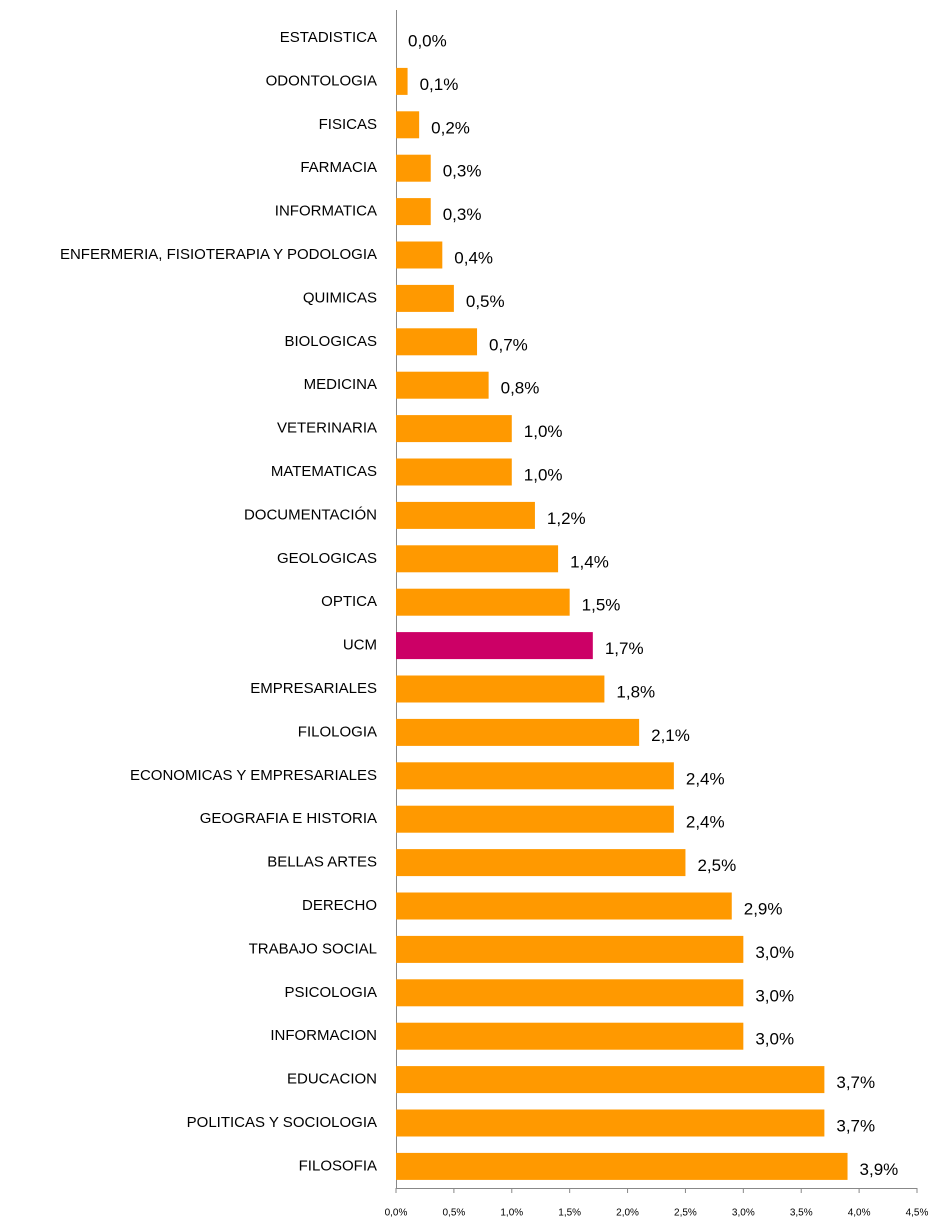 The height and width of the screenshot is (1223, 934). What do you see at coordinates (360, 645) in the screenshot?
I see `category-label: UCM` at bounding box center [360, 645].